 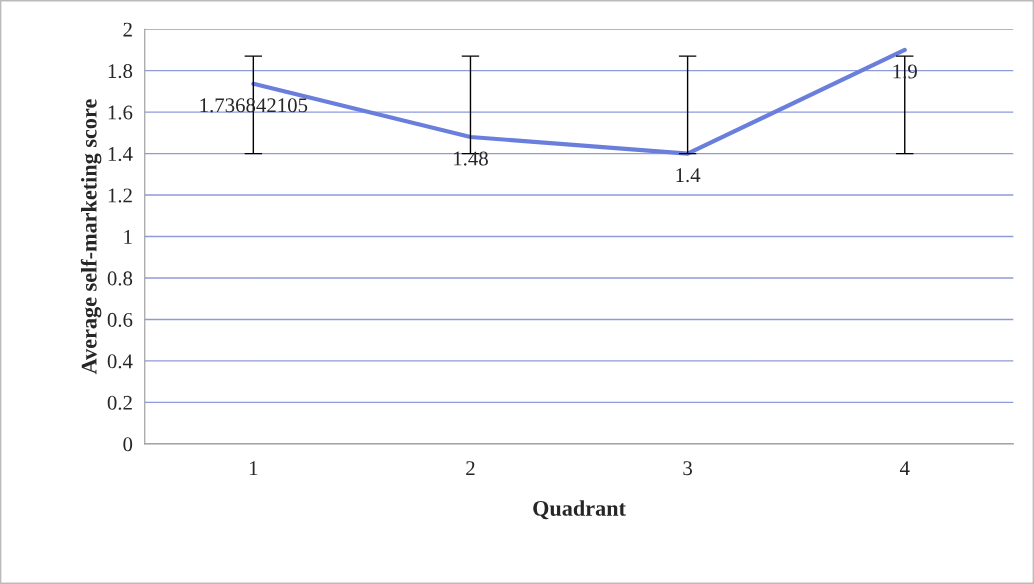 I want to click on data-label: 1.48, so click(x=471, y=158).